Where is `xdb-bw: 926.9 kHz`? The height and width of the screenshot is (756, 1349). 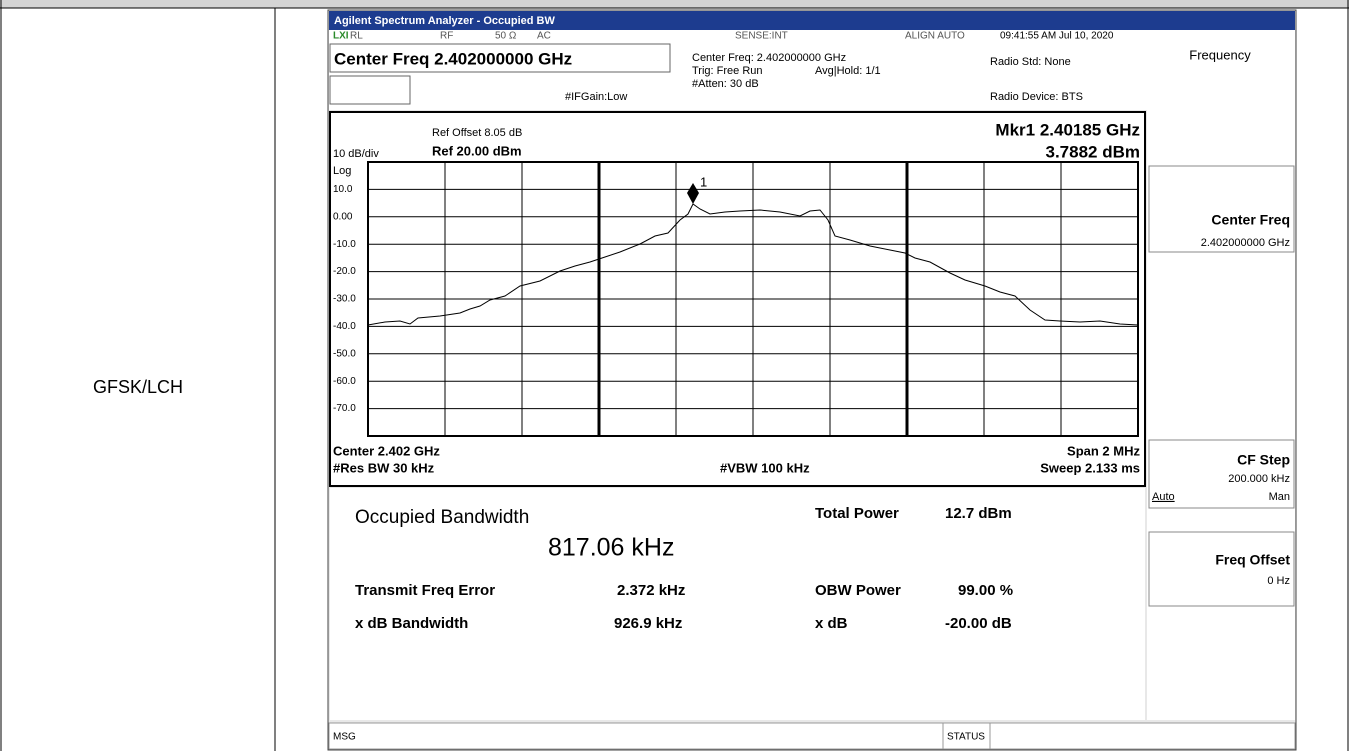 xdb-bw: 926.9 kHz is located at coordinates (648, 623).